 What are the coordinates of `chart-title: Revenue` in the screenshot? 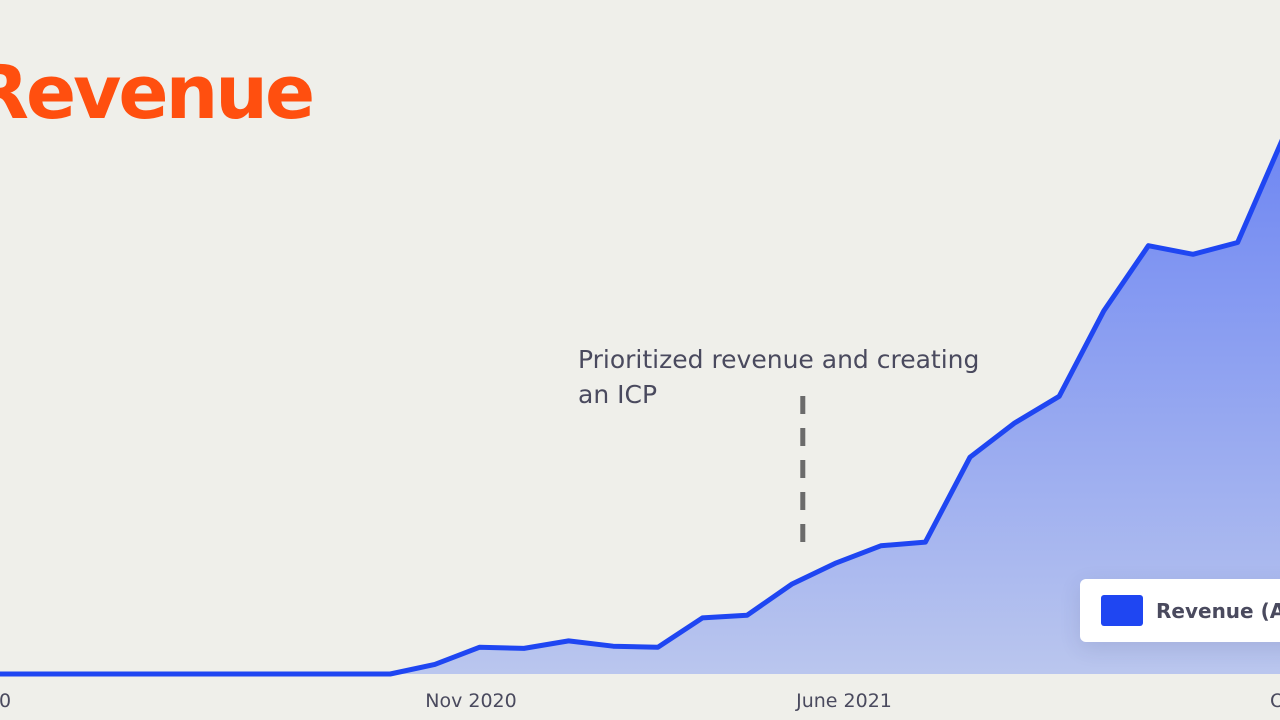 It's located at (157, 93).